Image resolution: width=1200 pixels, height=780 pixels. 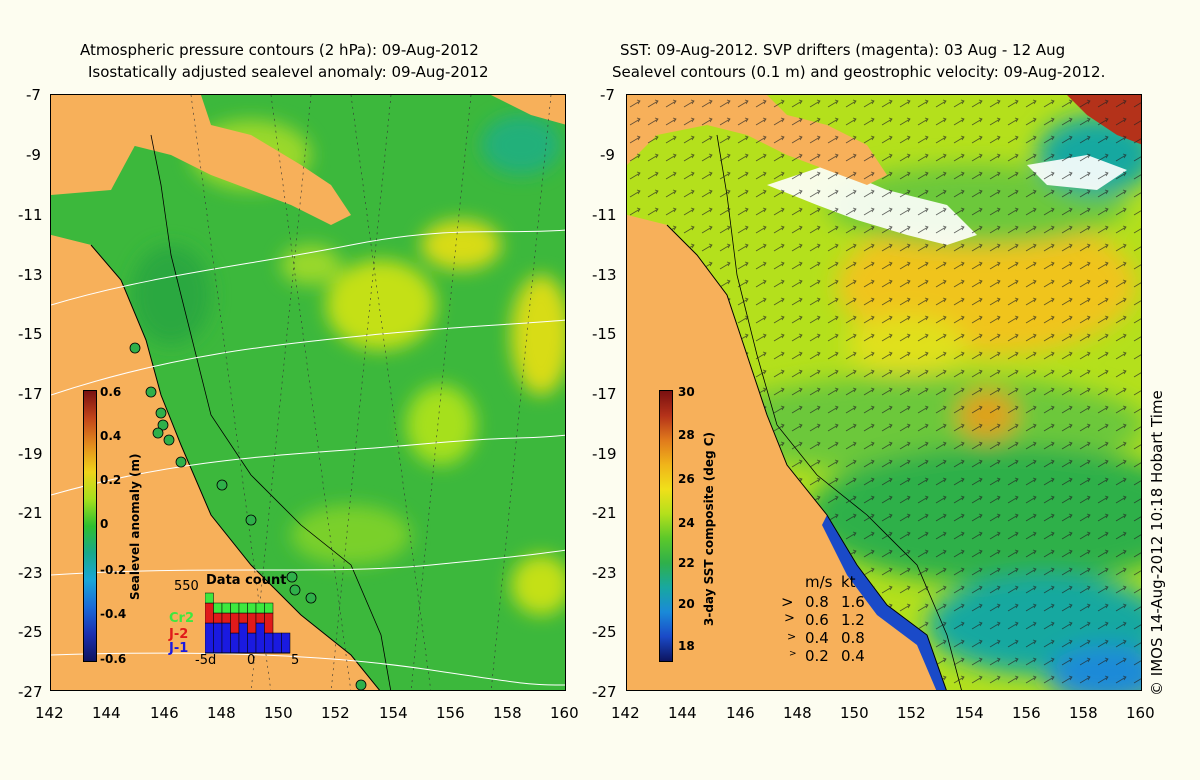 I want to click on velocity-ms: 0.8, so click(x=817, y=602).